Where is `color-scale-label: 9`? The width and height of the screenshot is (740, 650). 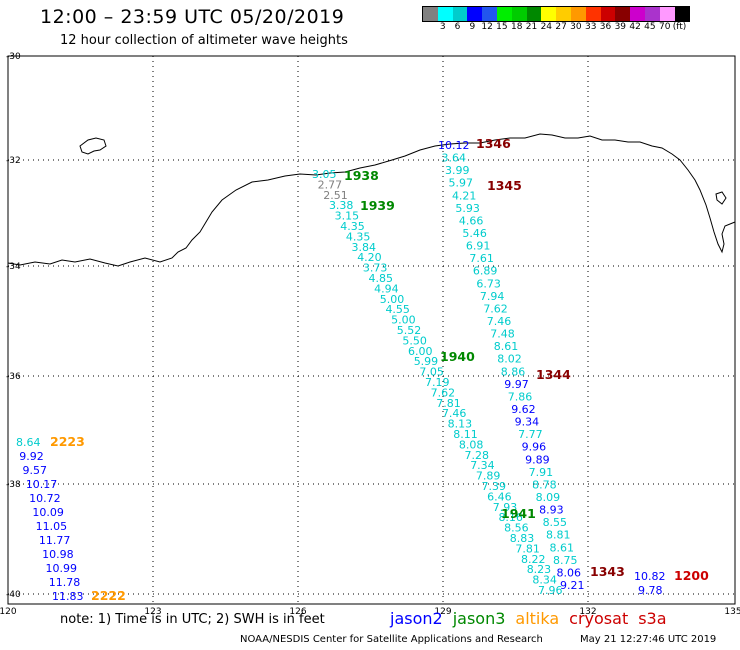
color-scale-label: 9 is located at coordinates (472, 27).